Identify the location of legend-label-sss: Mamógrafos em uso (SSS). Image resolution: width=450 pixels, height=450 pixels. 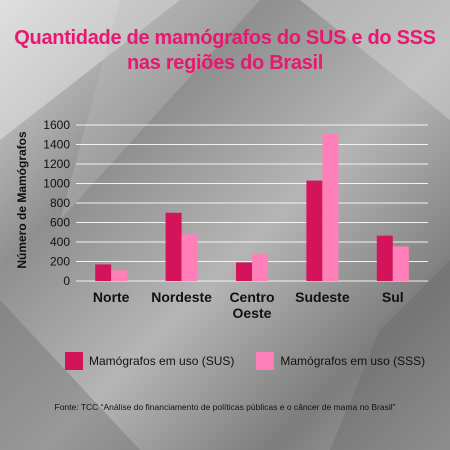
(353, 361).